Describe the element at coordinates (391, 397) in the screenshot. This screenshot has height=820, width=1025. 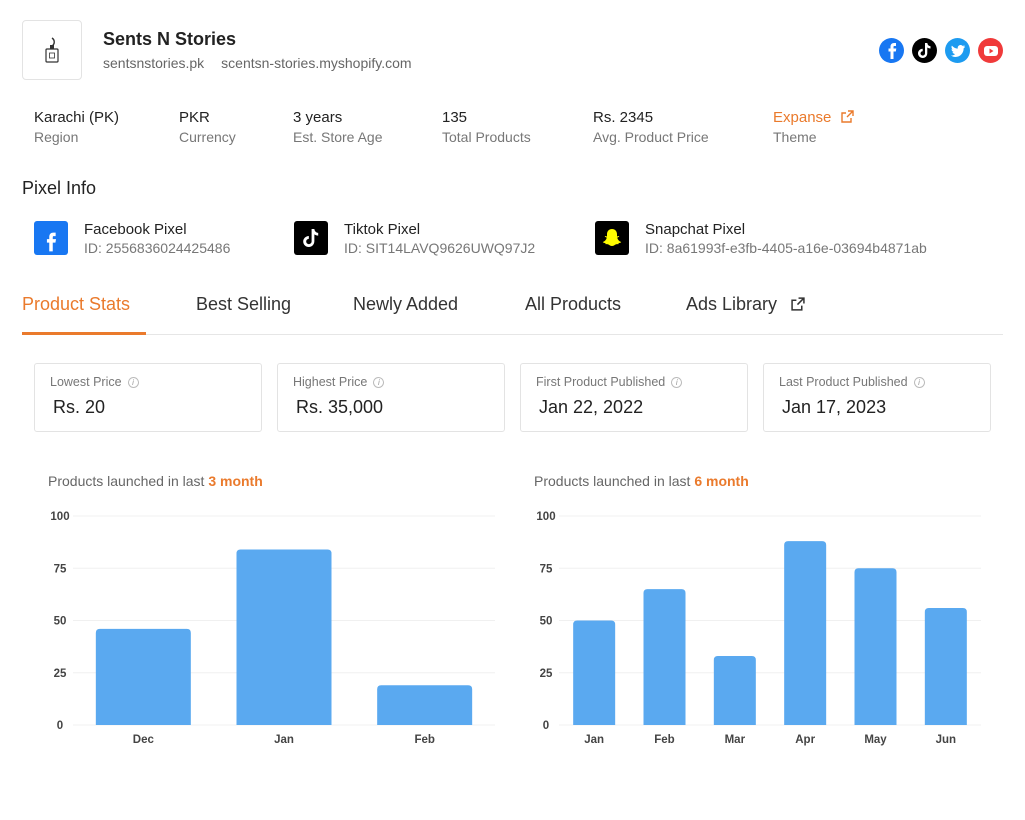
I see `stat-card-highest-price: Highest Price i Rs. 35,000` at that location.